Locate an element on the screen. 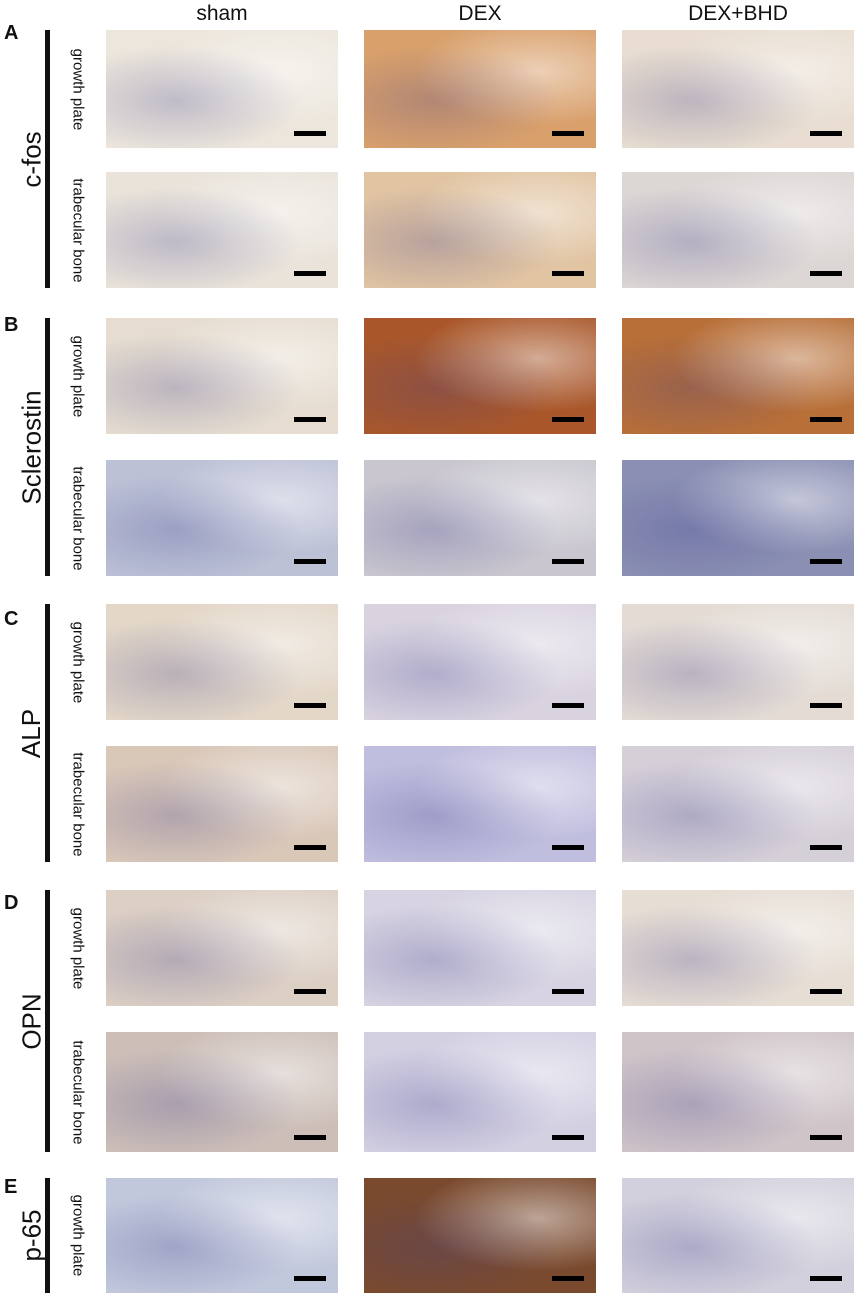  panel-letter-a: A is located at coordinates (11, 33).